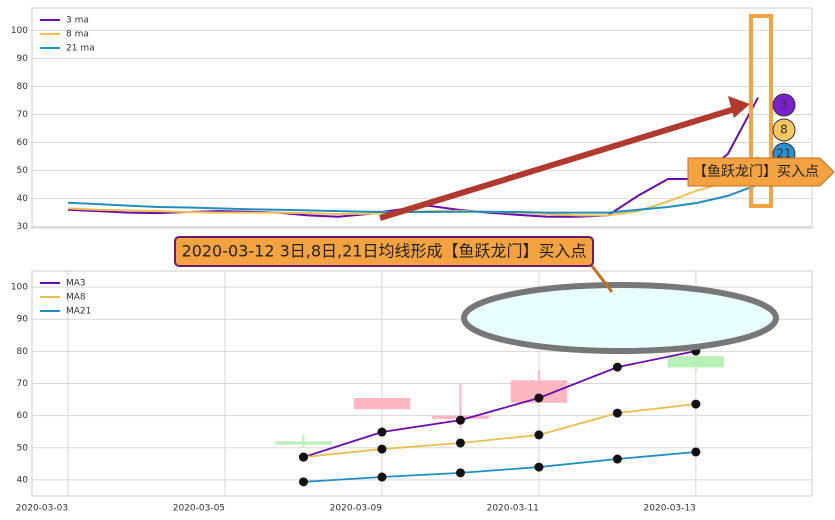 The image size is (835, 520). What do you see at coordinates (739, 107) in the screenshot?
I see `arrow-head` at bounding box center [739, 107].